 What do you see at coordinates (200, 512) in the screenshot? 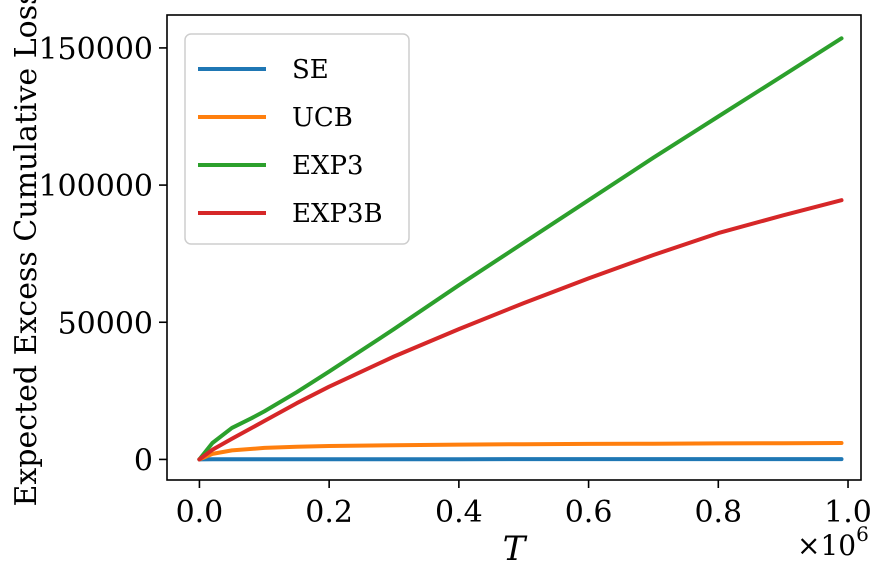
I see `x-tick-label: 0.0` at bounding box center [200, 512].